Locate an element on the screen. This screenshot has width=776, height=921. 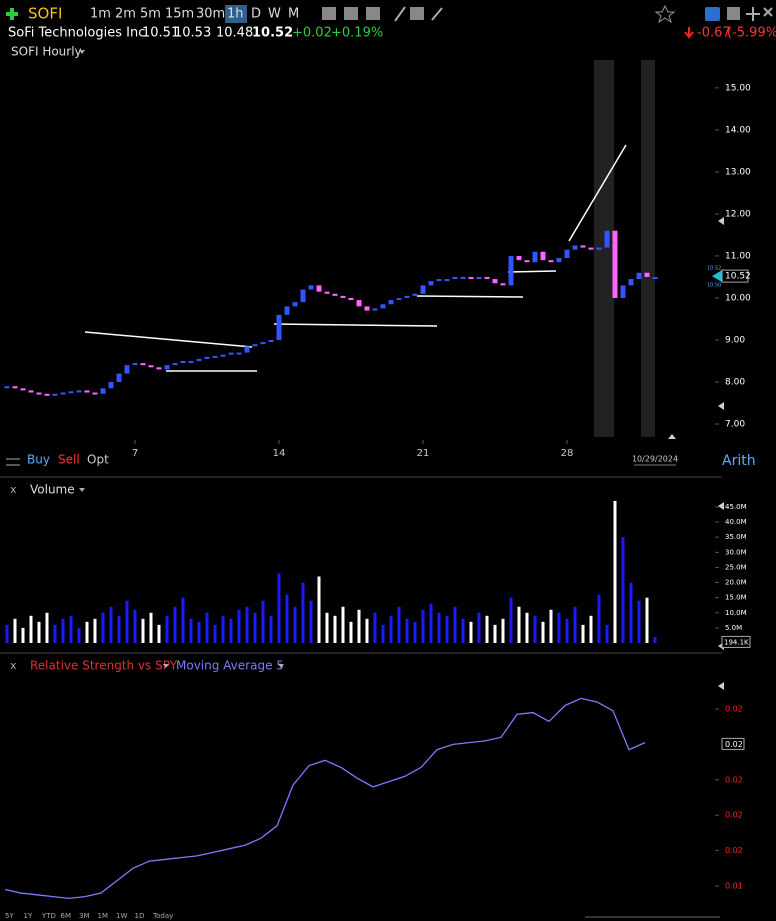
add-icon is located at coordinates (12, 14).